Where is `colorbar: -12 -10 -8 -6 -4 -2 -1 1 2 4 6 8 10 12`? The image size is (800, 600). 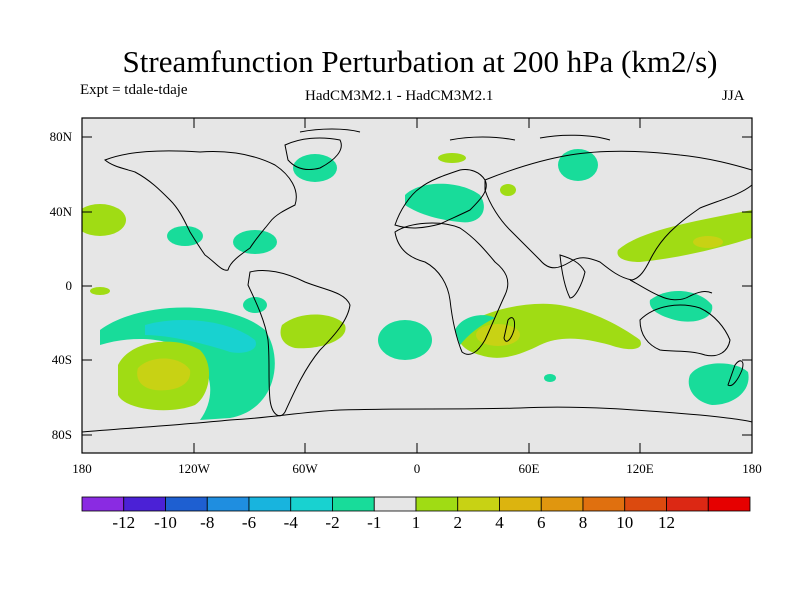
colorbar: -12 -10 -8 -6 -4 -2 -1 1 2 4 6 8 10 12 is located at coordinates (416, 514).